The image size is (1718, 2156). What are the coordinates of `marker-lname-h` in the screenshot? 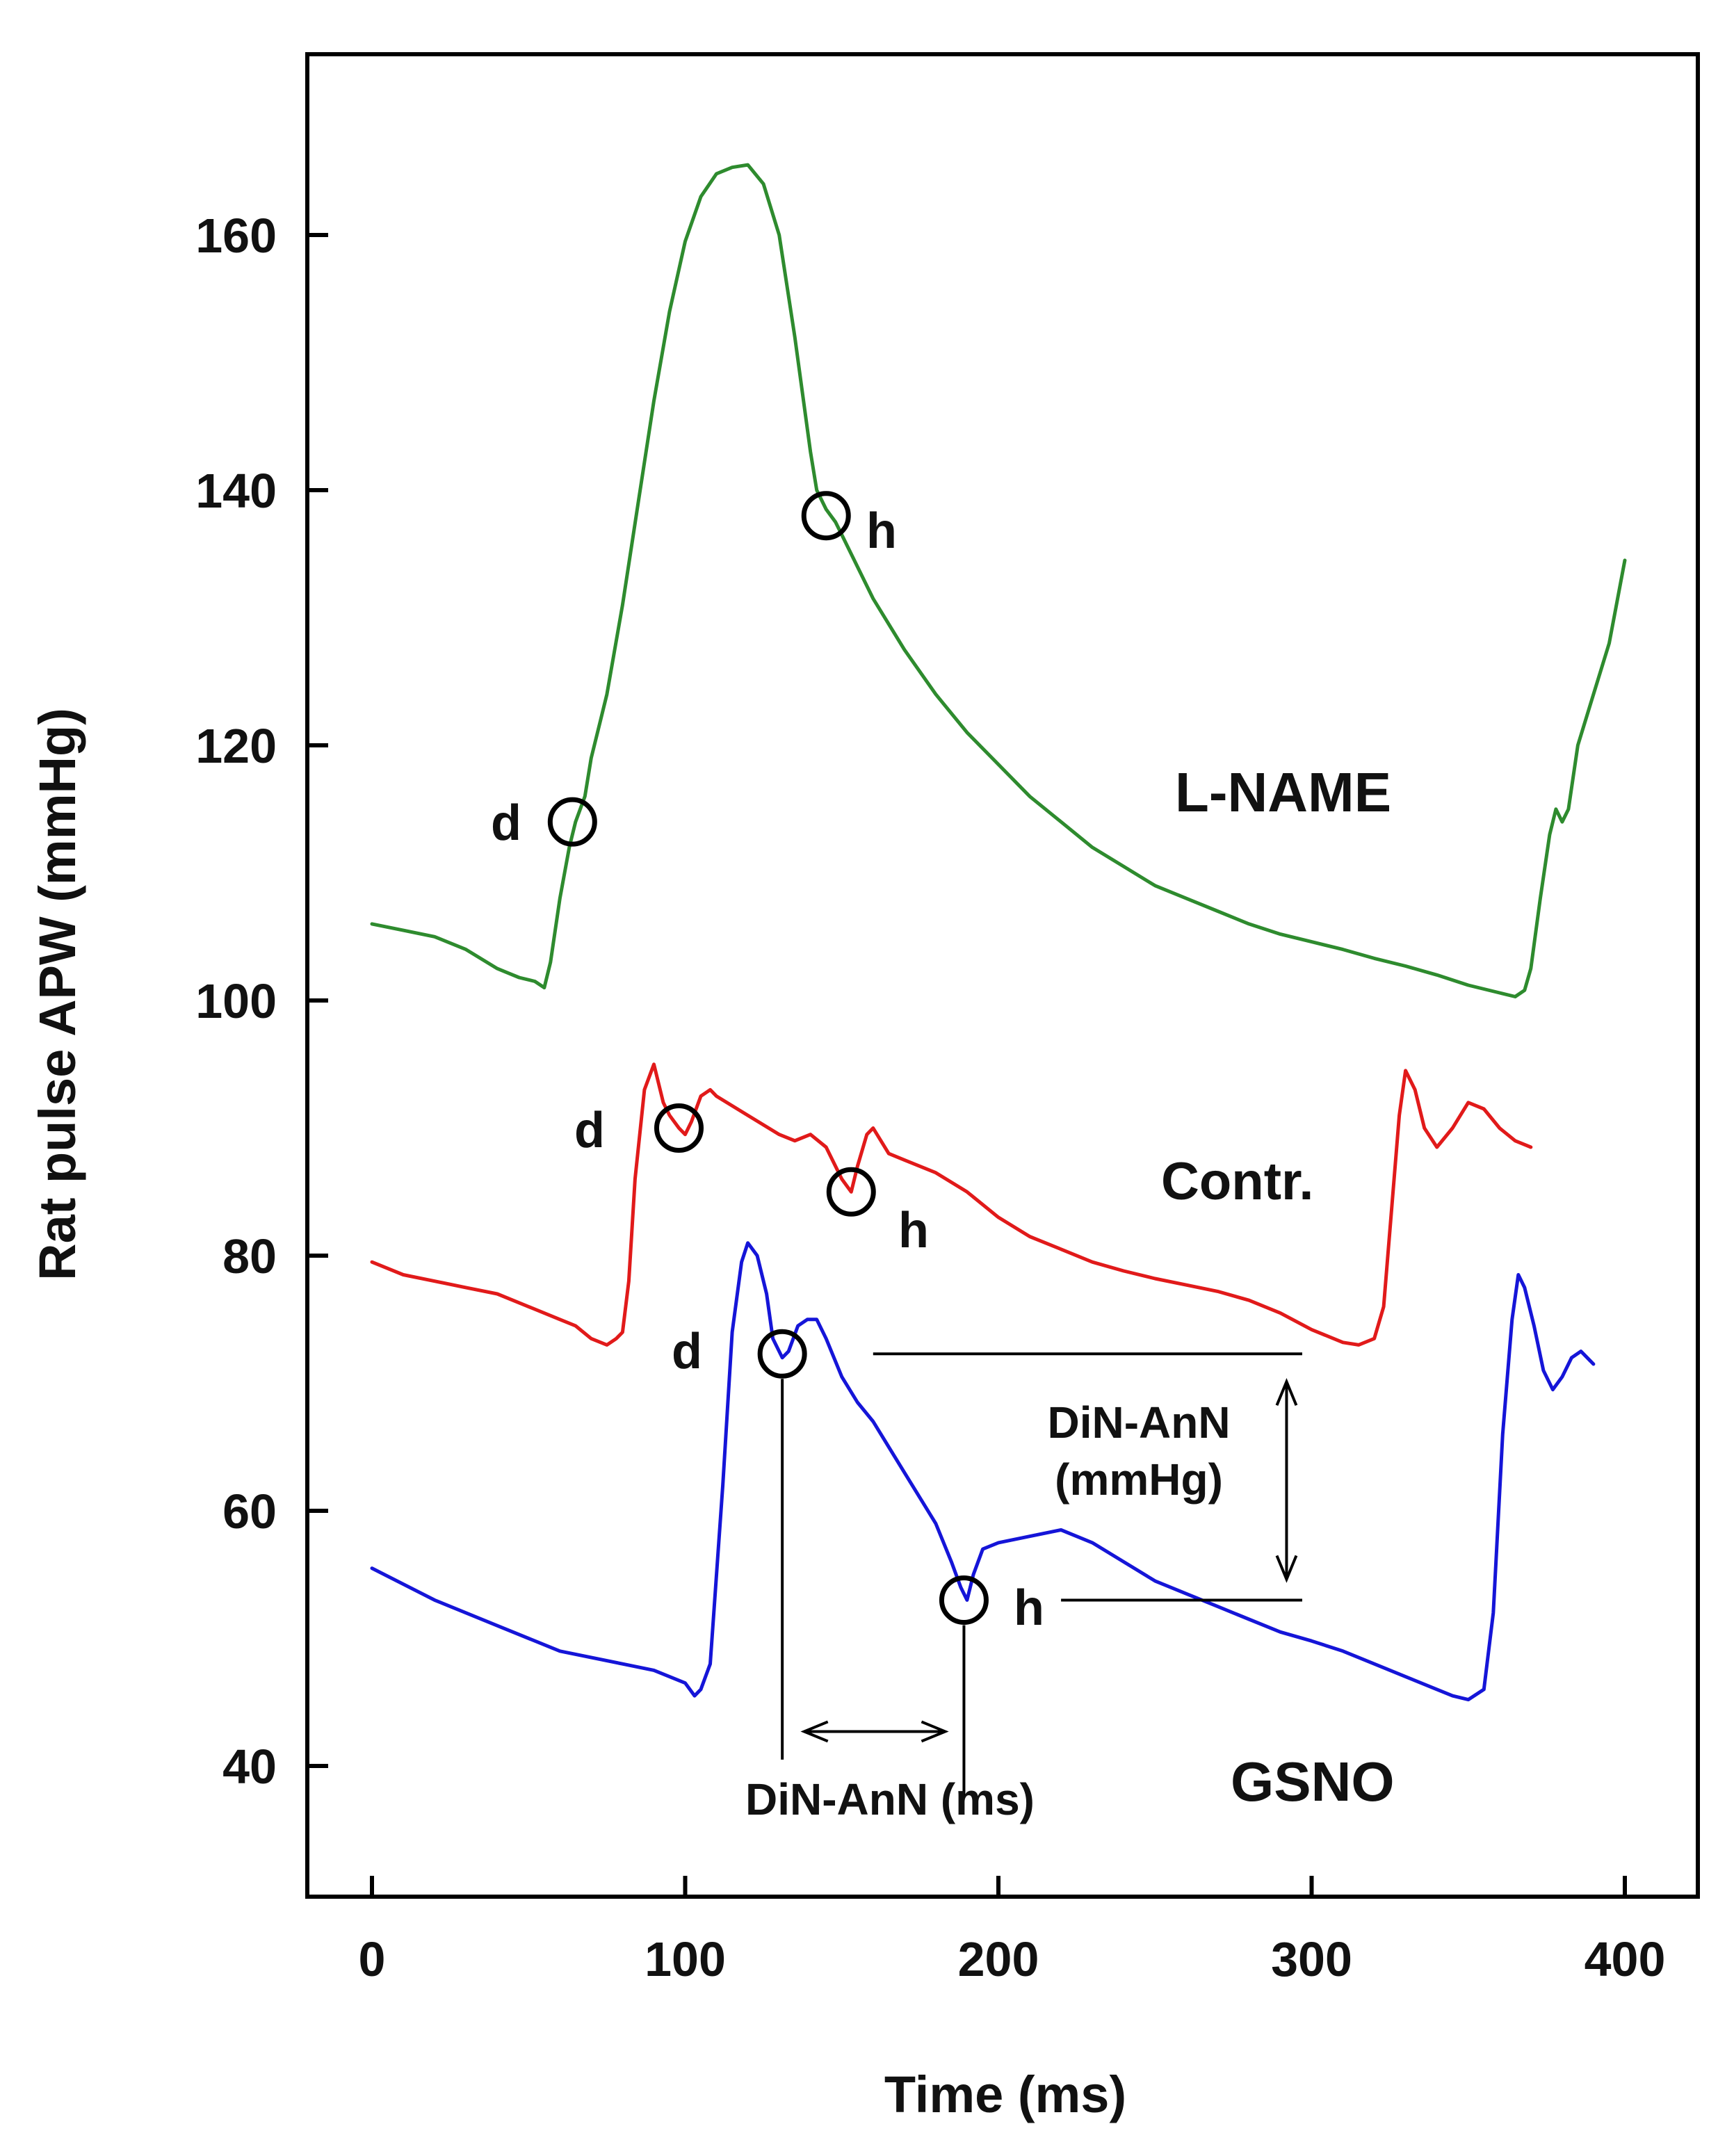 It's located at (826, 516).